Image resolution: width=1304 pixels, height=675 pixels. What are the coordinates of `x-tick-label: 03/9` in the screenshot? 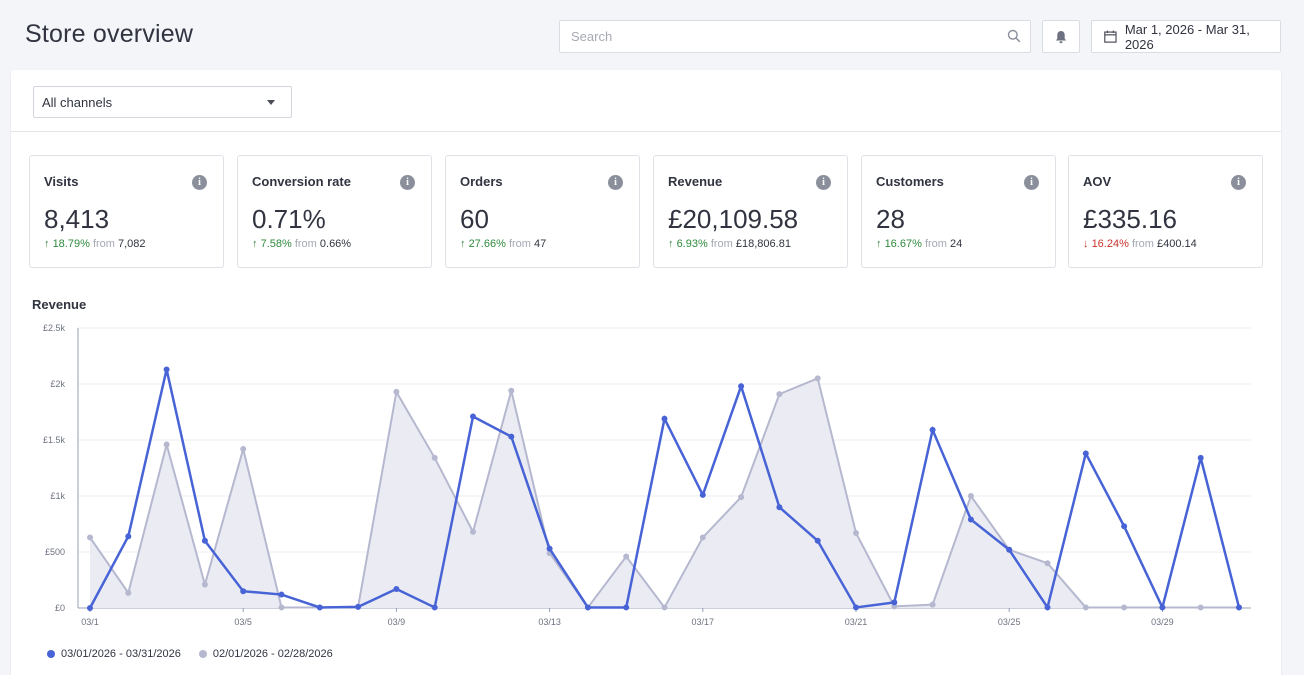 It's located at (397, 622).